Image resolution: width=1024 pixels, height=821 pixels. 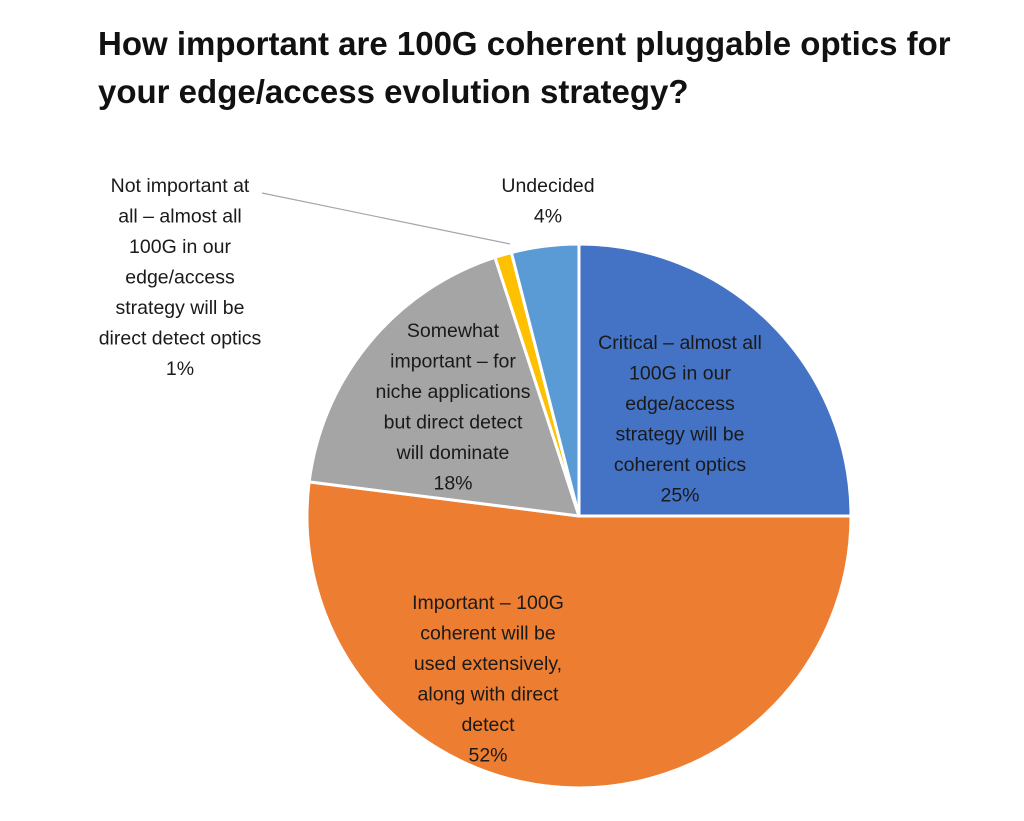 What do you see at coordinates (547, 201) in the screenshot?
I see `slice-label-5: Undecided 4%` at bounding box center [547, 201].